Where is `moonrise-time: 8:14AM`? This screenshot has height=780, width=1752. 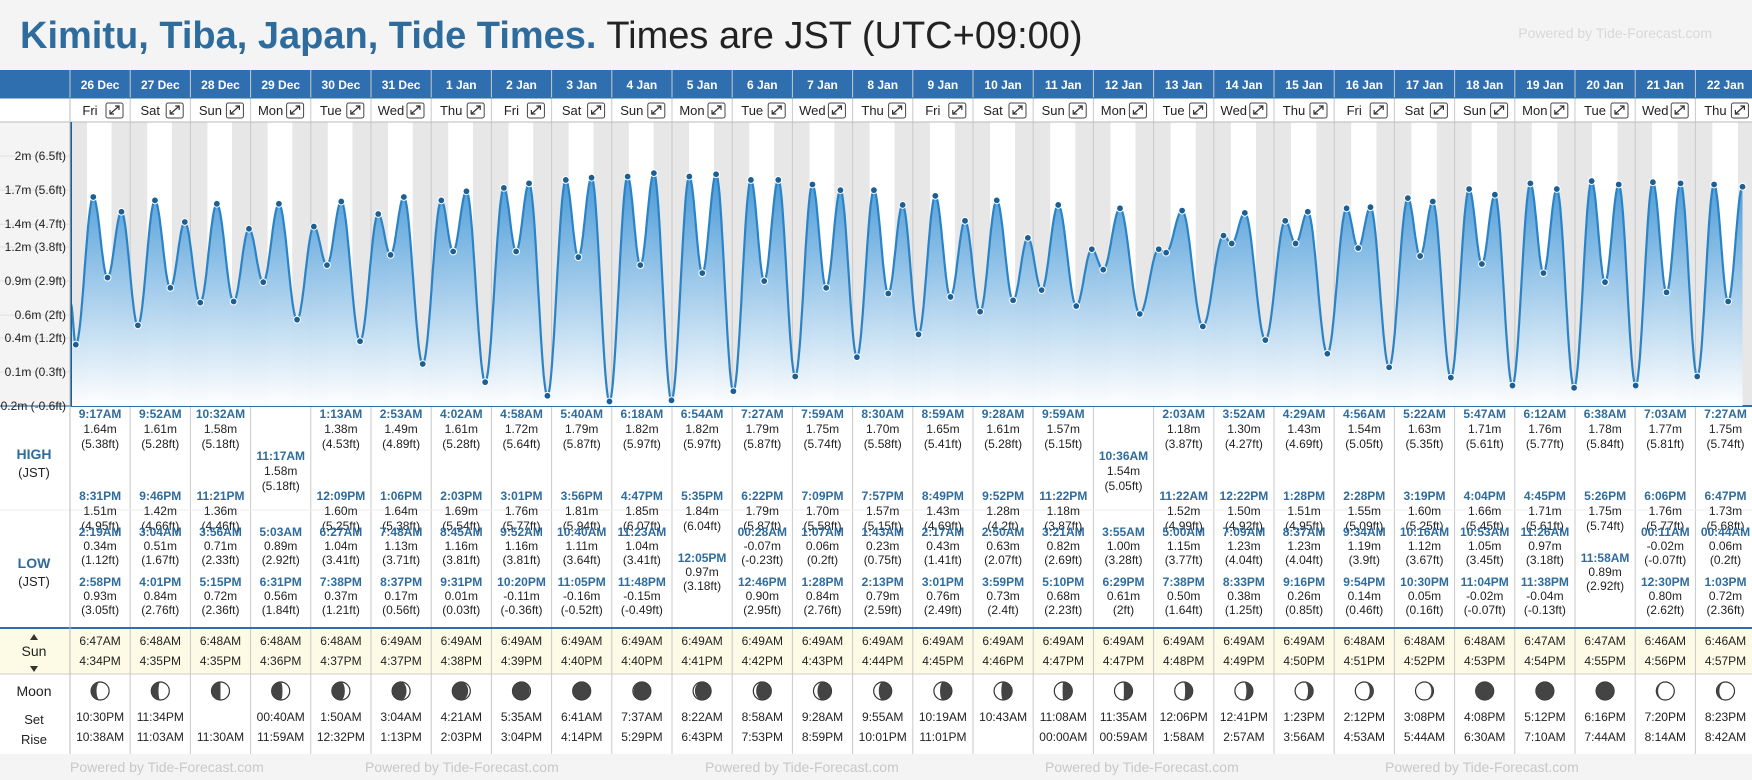 moonrise-time: 8:14AM is located at coordinates (1665, 737).